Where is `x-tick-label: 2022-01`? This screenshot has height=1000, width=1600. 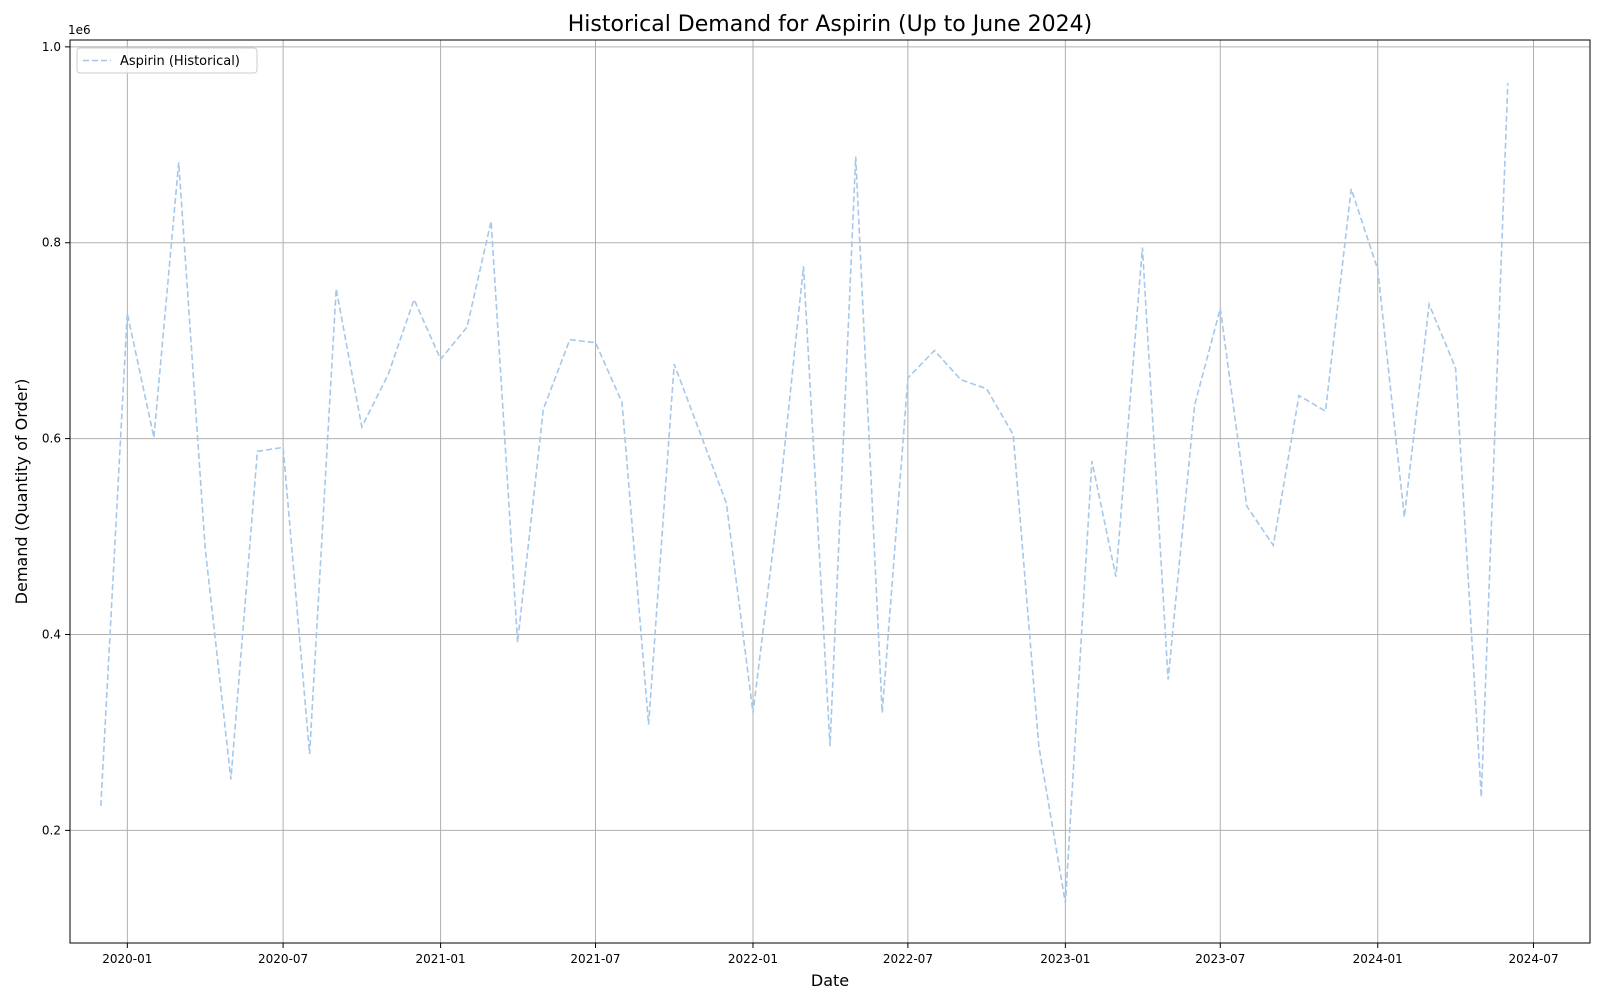
x-tick-label: 2022-01 is located at coordinates (753, 959).